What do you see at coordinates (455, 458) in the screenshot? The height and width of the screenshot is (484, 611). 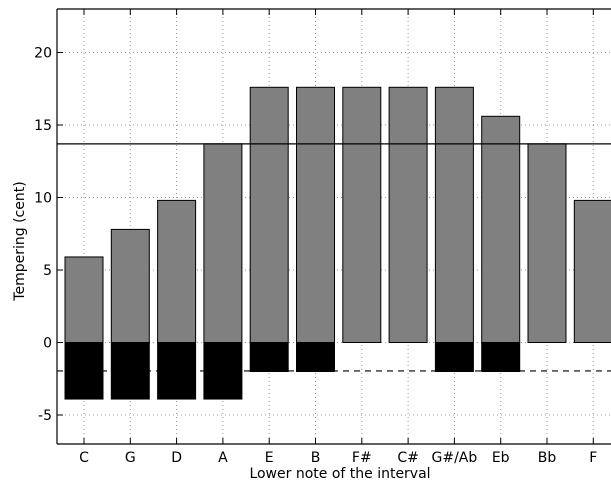 I see `x-tick-label: G#/Ab` at bounding box center [455, 458].